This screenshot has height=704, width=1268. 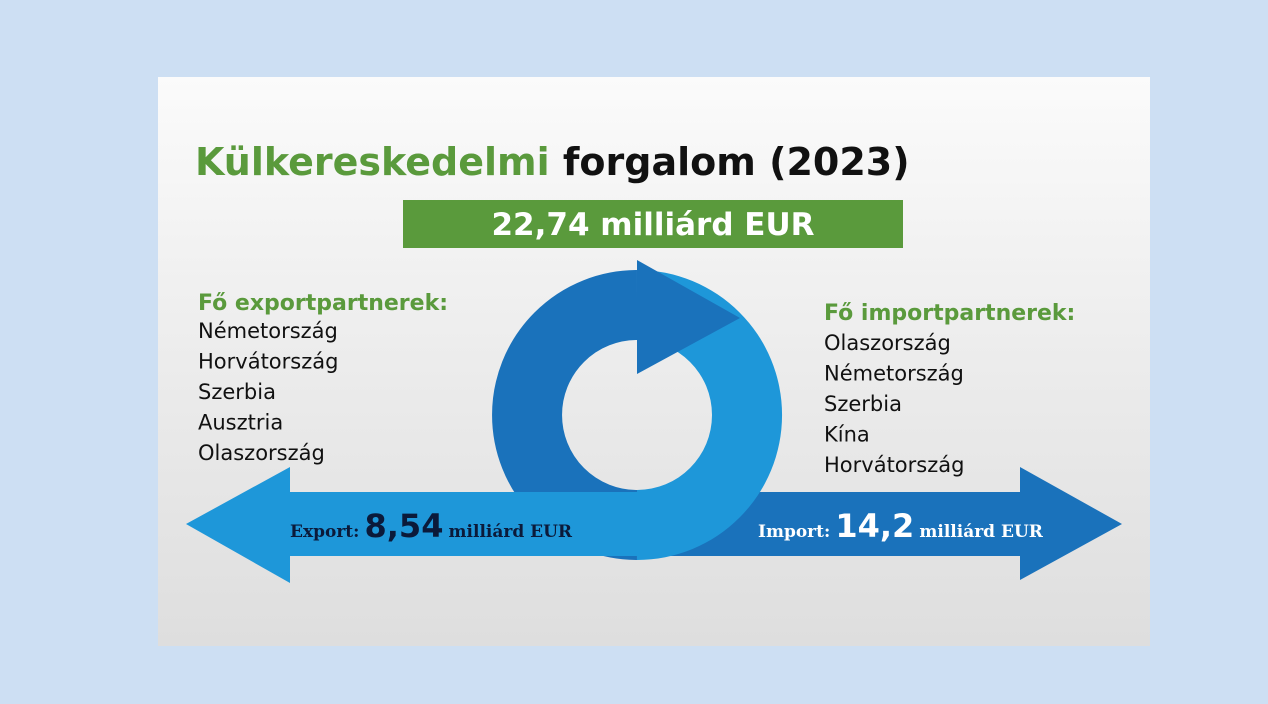 What do you see at coordinates (404, 526) in the screenshot?
I see `export-amount: 8,54` at bounding box center [404, 526].